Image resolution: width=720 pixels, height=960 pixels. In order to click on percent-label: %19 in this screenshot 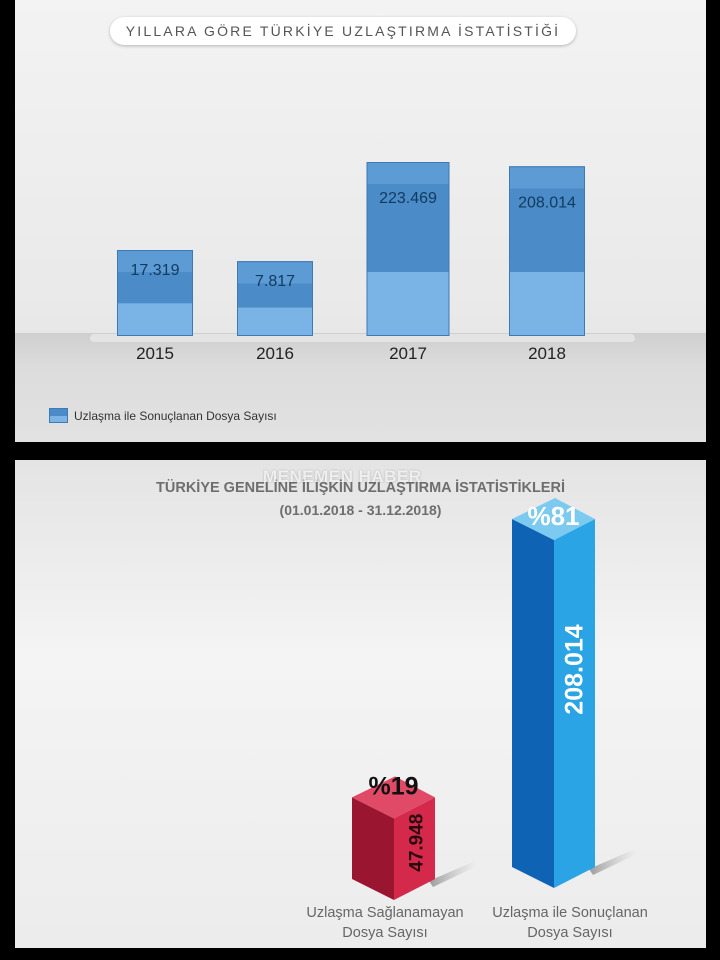, I will do `click(393, 786)`.